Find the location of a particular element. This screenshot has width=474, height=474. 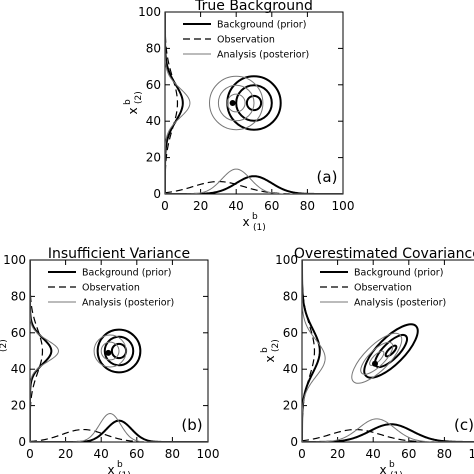

y-axis-label-group: (2) is located at coordinates (4, 345).